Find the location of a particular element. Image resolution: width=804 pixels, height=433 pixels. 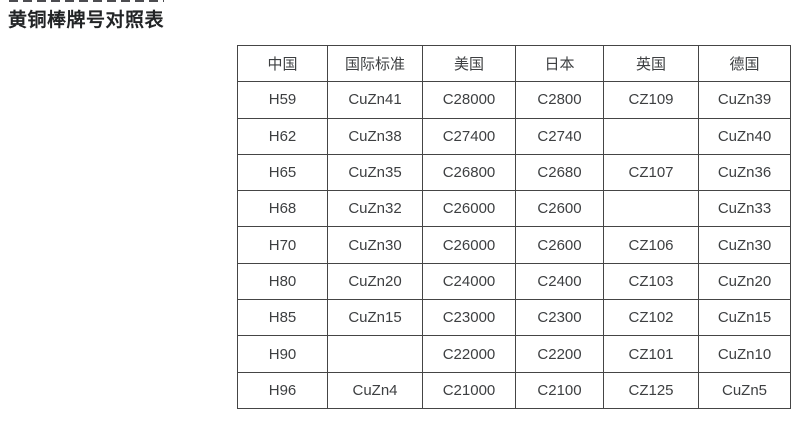

table-row: H70 CuZn30 C26000 C2600 CZ106 CuZn30 is located at coordinates (514, 245).